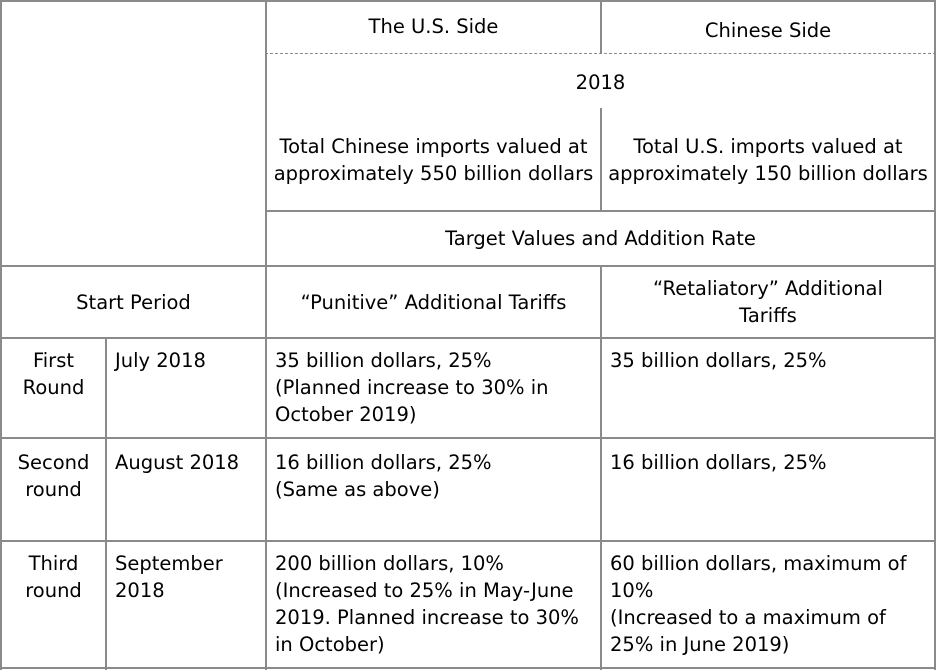 This screenshot has width=936, height=670. I want to click on round-date: July 2018, so click(160, 360).